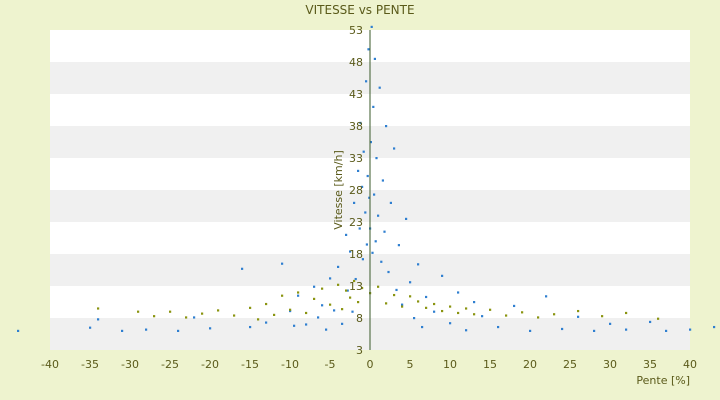 Image resolution: width=720 pixels, height=400 pixels. I want to click on y-tick-label: 13, so click(356, 286).